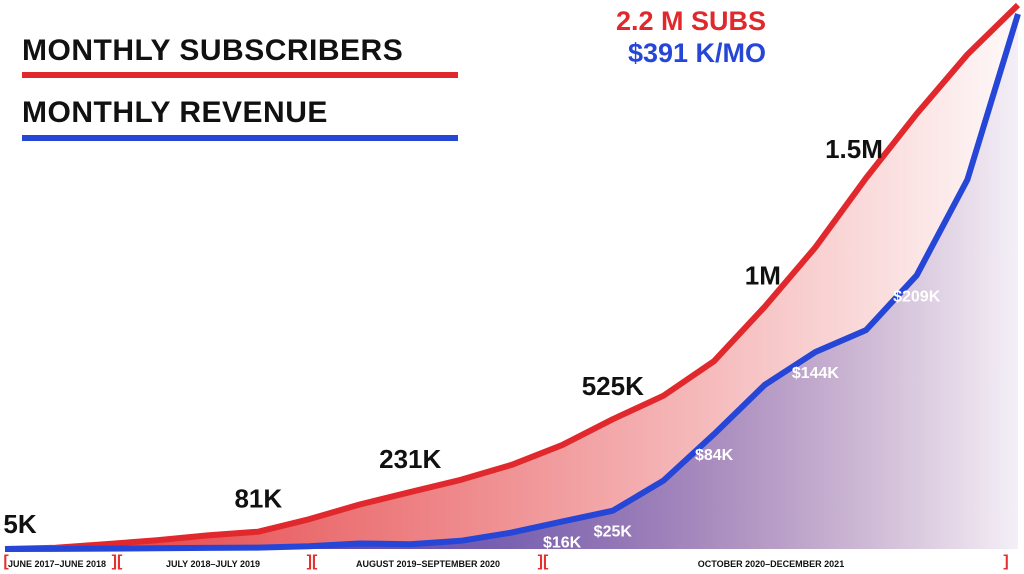  What do you see at coordinates (543, 561) in the screenshot?
I see `period-bracket-3: ][` at bounding box center [543, 561].